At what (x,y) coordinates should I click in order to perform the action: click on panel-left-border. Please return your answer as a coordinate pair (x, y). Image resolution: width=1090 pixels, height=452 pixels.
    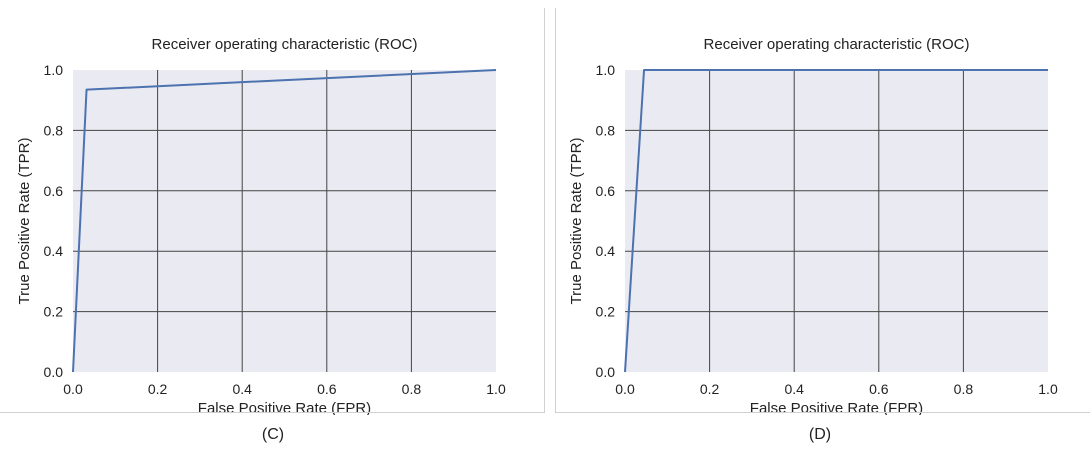
    Looking at the image, I should click on (555, 210).